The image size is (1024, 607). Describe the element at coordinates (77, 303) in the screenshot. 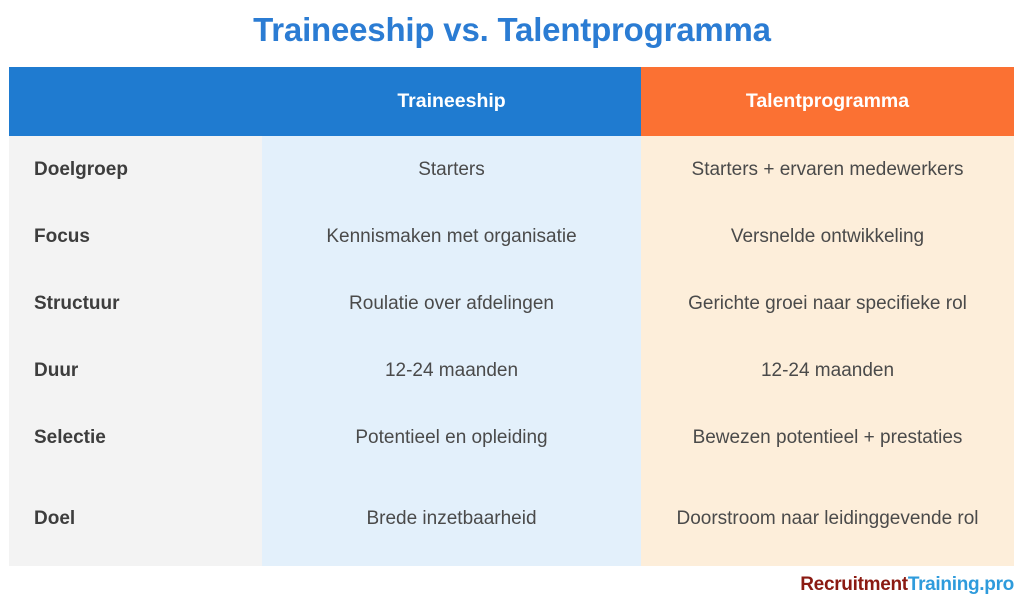

I see `row-label-structuur: Structuur` at that location.